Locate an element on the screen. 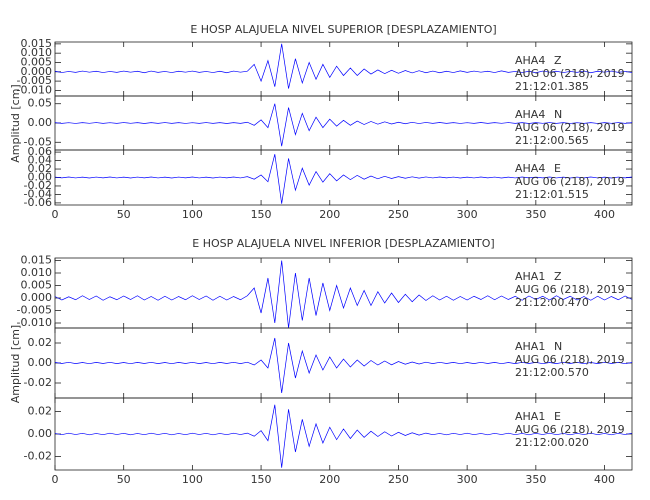  y-tick-label: -0.06 is located at coordinates (38, 202).